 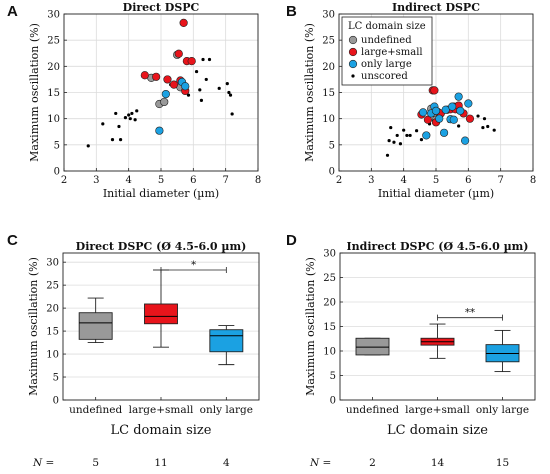 I want to click on category-label: undefined, so click(x=372, y=410).